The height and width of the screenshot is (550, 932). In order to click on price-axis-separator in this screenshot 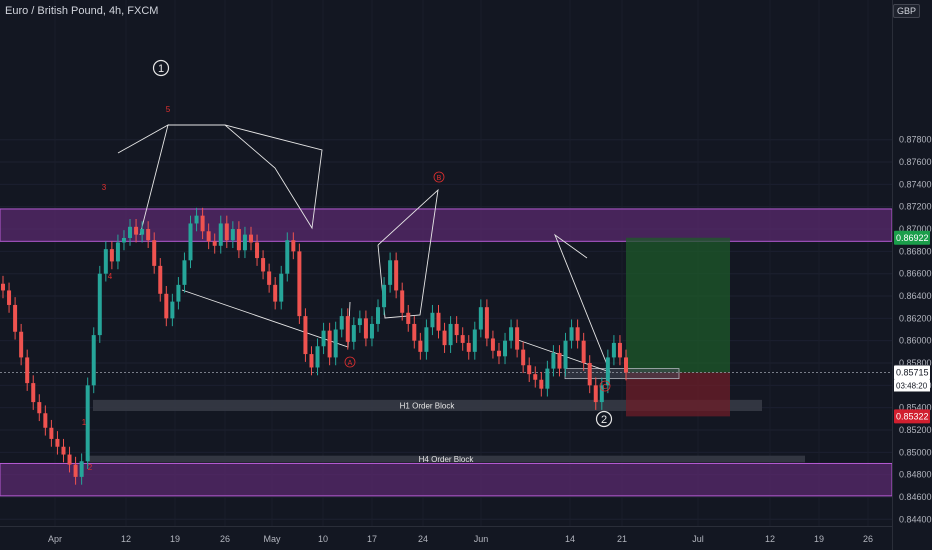, I will do `click(892, 275)`.